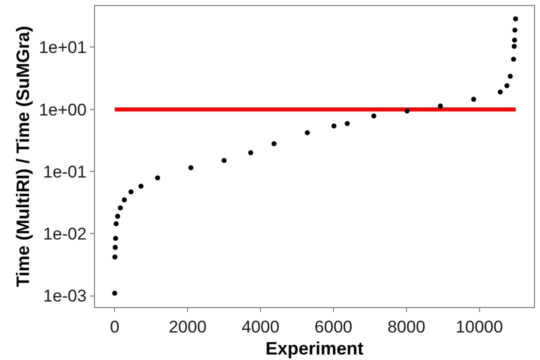 Image resolution: width=540 pixels, height=360 pixels. What do you see at coordinates (65, 234) in the screenshot?
I see `y-tick-label: 1e-02` at bounding box center [65, 234].